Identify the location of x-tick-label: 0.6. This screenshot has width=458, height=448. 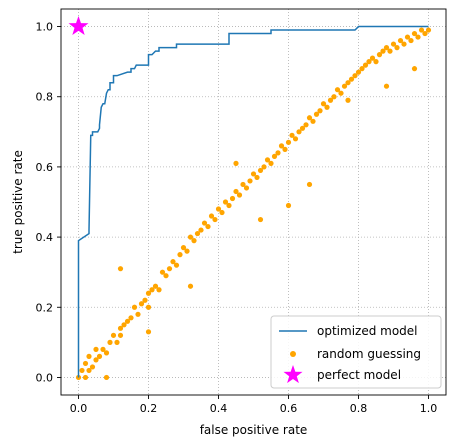
(289, 408).